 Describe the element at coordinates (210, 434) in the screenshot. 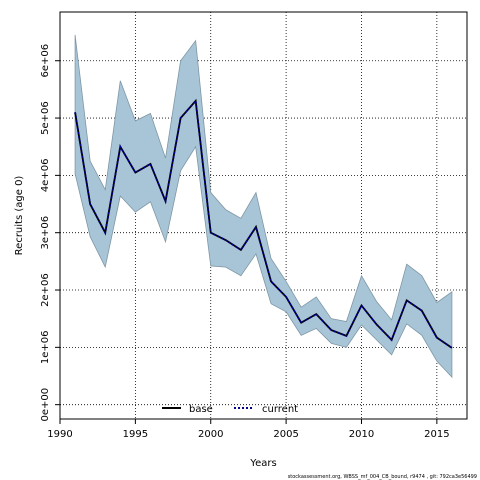

I see `x-tick-label: 2000` at that location.